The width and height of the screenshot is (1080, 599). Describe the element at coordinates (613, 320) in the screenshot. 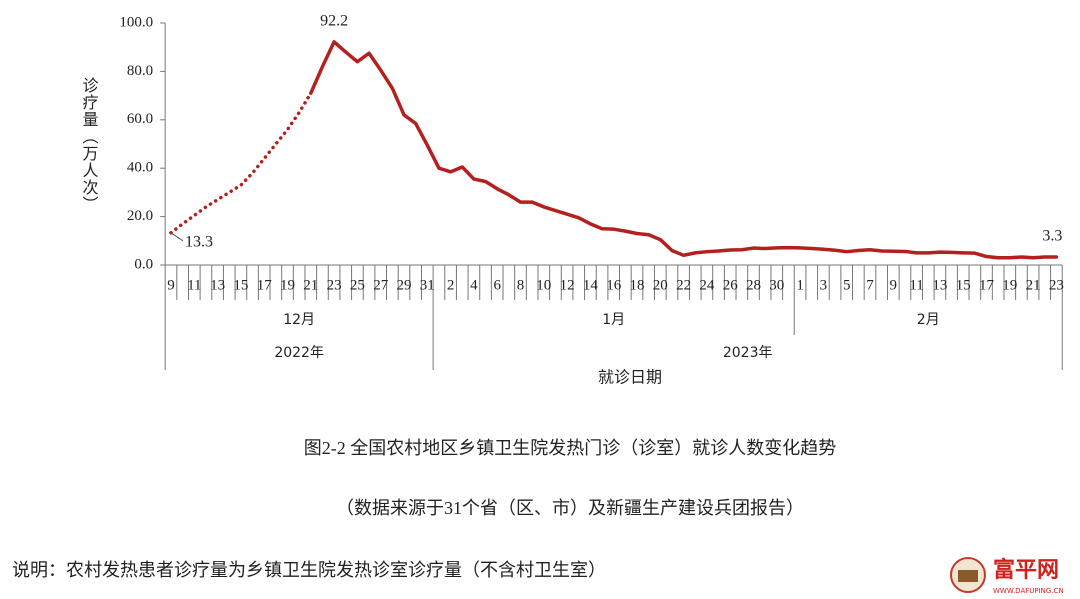

I see `month-label: 1月` at that location.